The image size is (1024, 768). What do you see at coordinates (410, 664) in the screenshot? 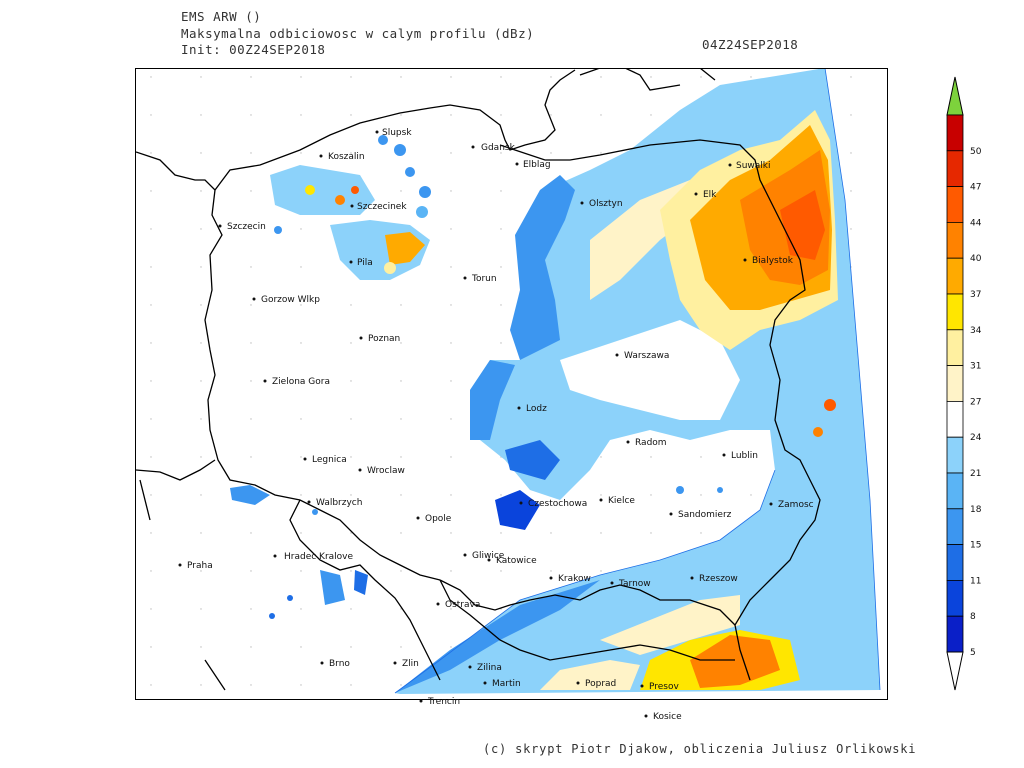
I see `svg-text: Zlin` at bounding box center [410, 664].